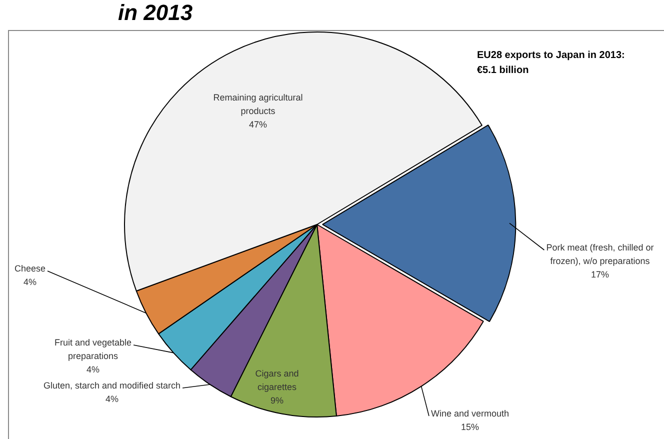  I want to click on data-label: 17%, so click(600, 274).